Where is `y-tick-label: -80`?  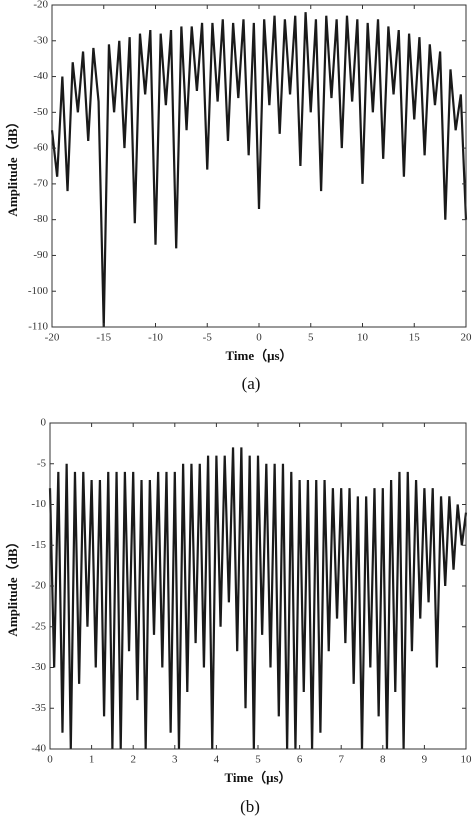 y-tick-label: -80 is located at coordinates (40, 219).